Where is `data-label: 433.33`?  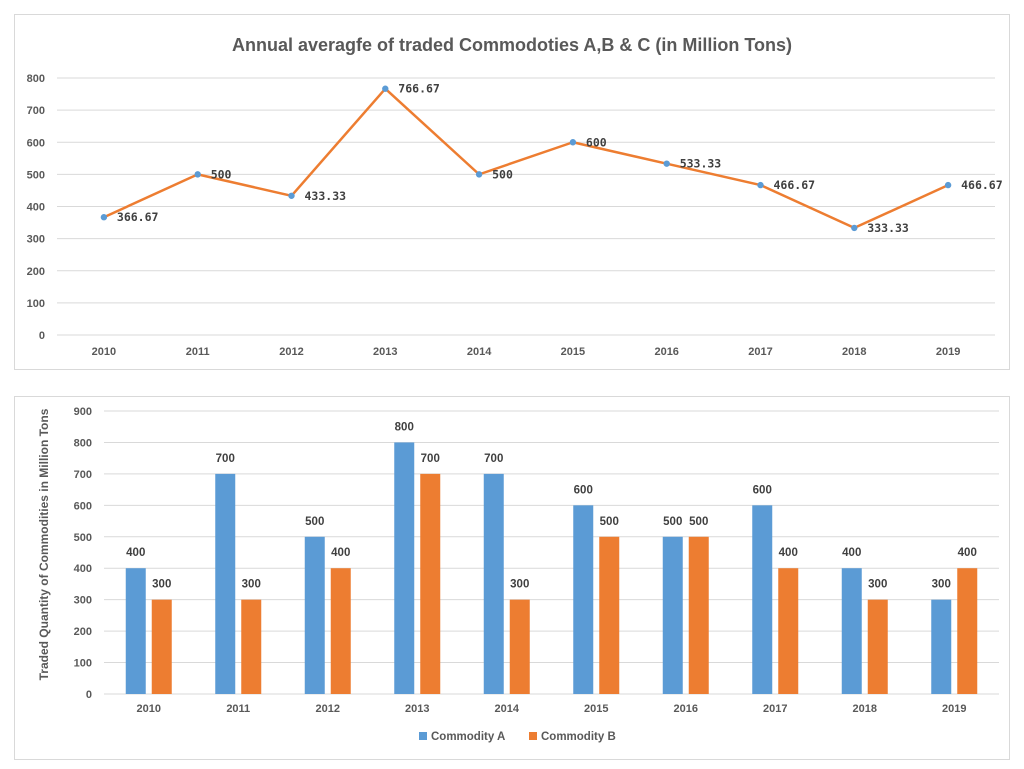
data-label: 433.33 is located at coordinates (326, 196).